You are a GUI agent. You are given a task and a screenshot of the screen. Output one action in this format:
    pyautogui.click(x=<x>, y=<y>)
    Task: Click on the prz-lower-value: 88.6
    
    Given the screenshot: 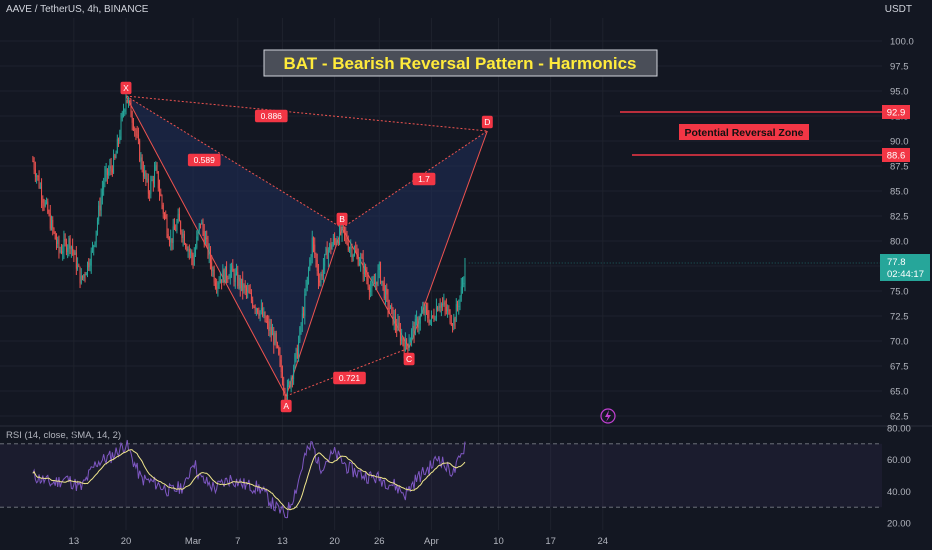 What is the action you would take?
    pyautogui.click(x=896, y=156)
    